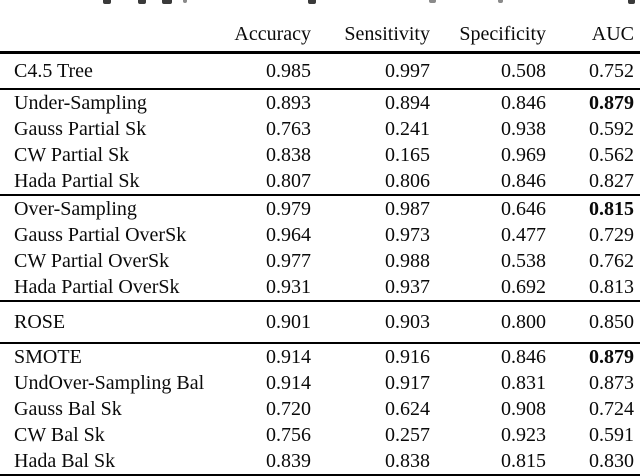 The image size is (640, 476). I want to click on row-label: Gauss Partial OverSk, so click(100, 235).